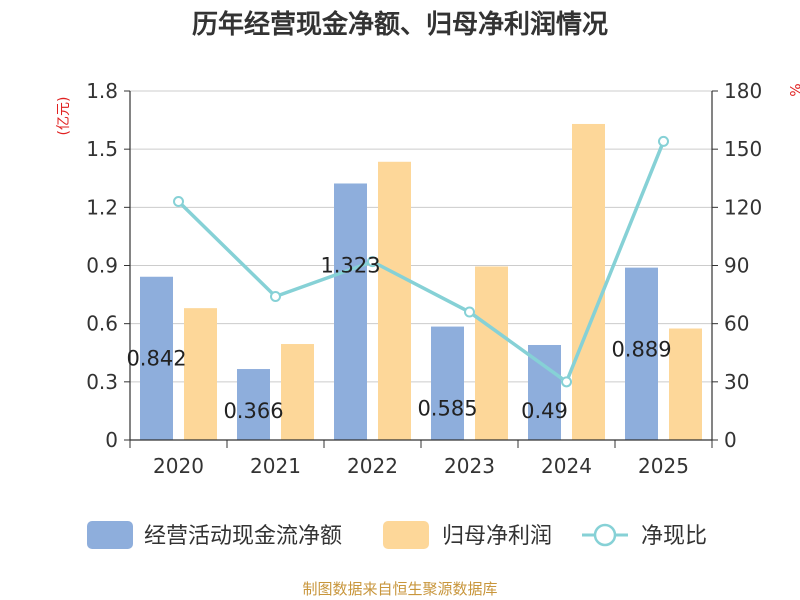 The image size is (800, 600). Describe the element at coordinates (793, 89) in the screenshot. I see `right-axis-unit: %` at that location.